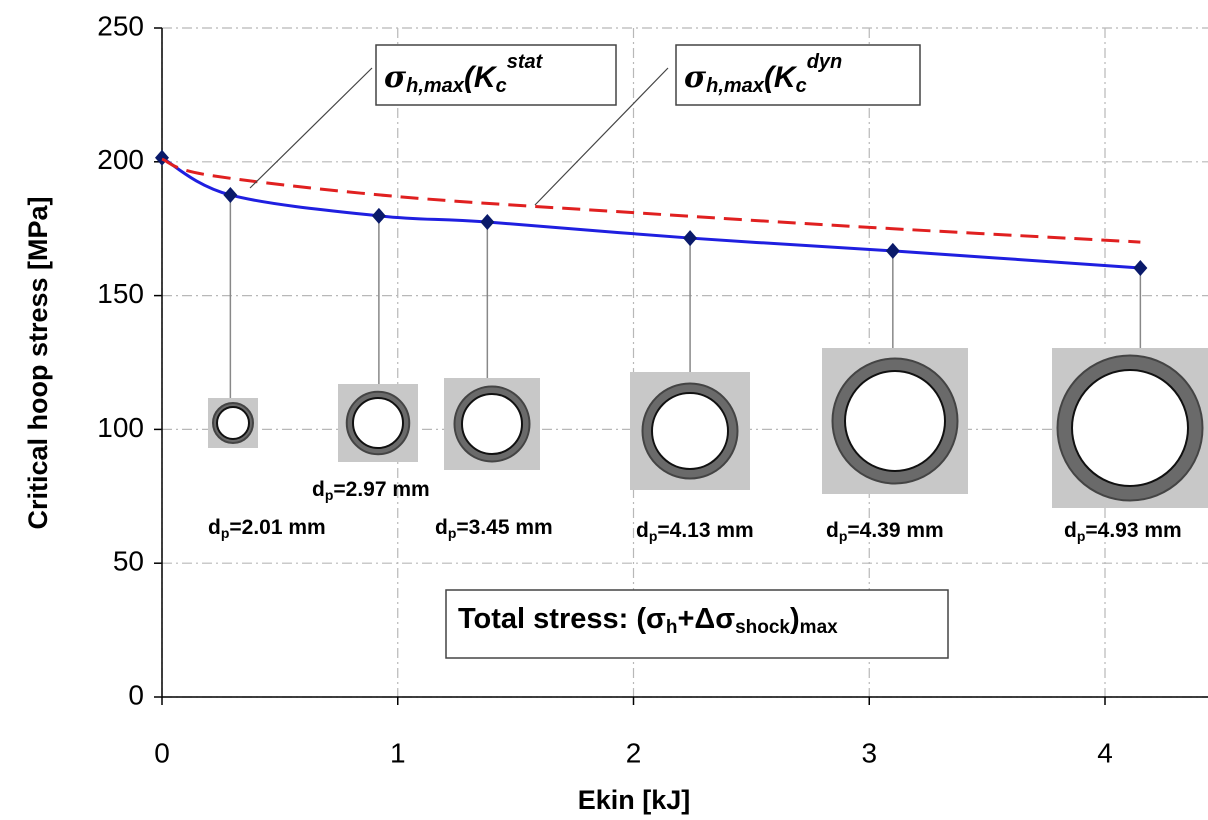 Image resolution: width=1208 pixels, height=820 pixels. I want to click on note-part: +Δσ, so click(706, 619).